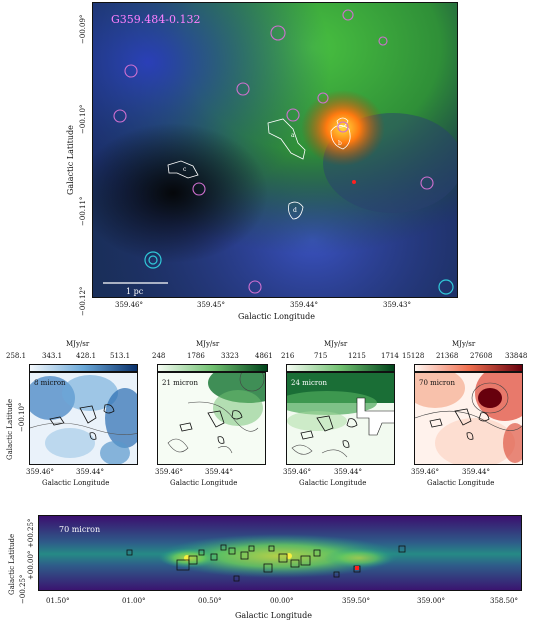  What do you see at coordinates (22, 417) in the screenshot?
I see `mid-y-tick: −00.10°` at bounding box center [22, 417].